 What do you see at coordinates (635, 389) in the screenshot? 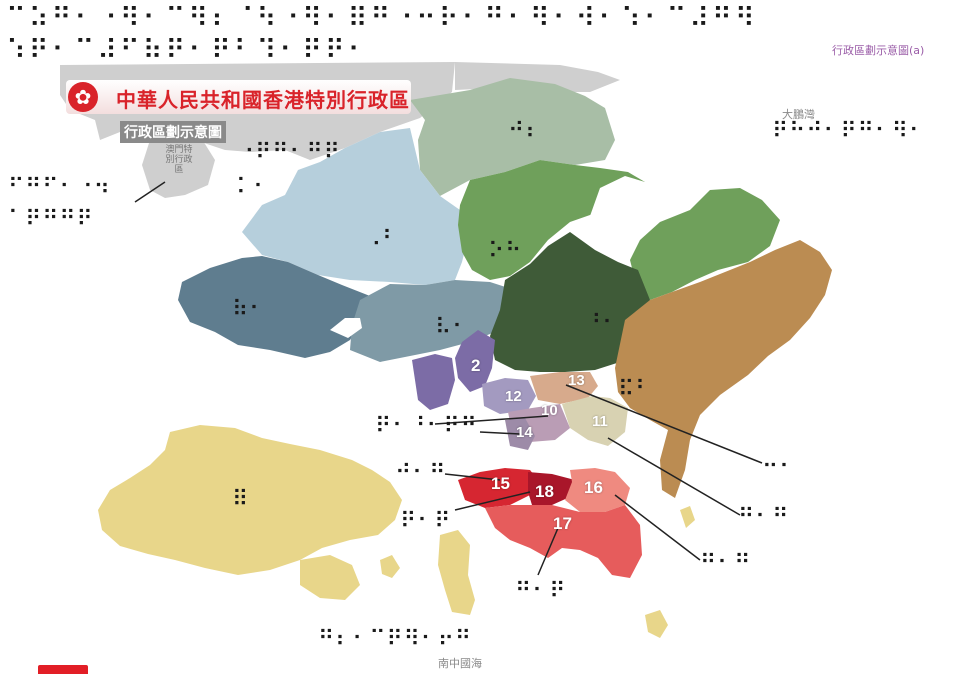
I see `braille-district-4: ⠯⠃` at bounding box center [635, 389].